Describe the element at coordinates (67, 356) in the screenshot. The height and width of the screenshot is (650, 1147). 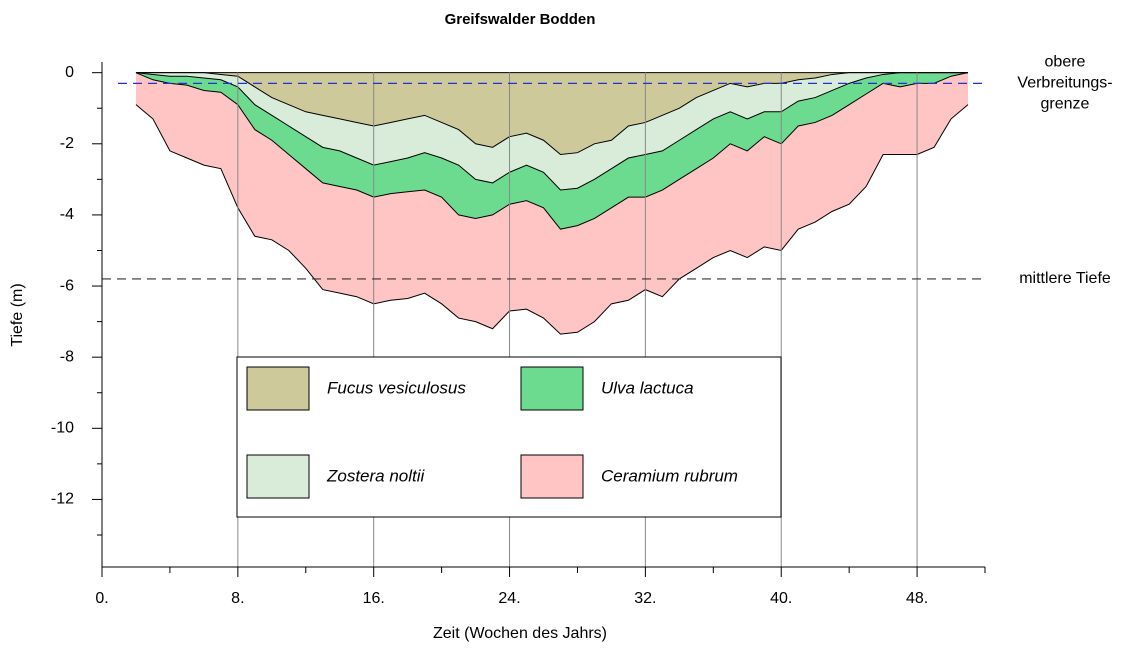
I see `y-tick-label: -8` at that location.